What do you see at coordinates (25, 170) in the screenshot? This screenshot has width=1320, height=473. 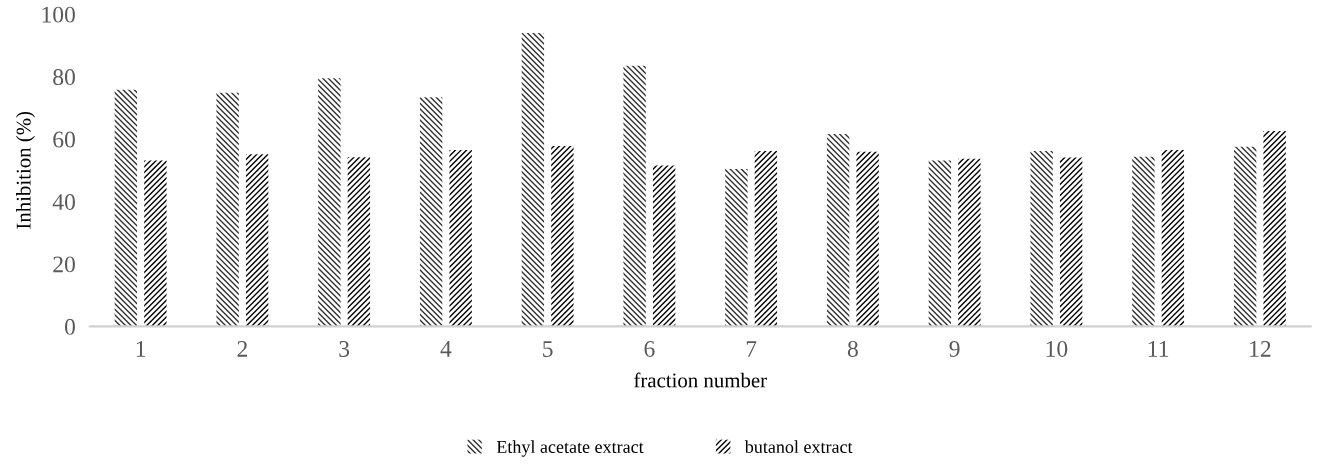 I see `y-axis-title: Inhibition (%)` at bounding box center [25, 170].